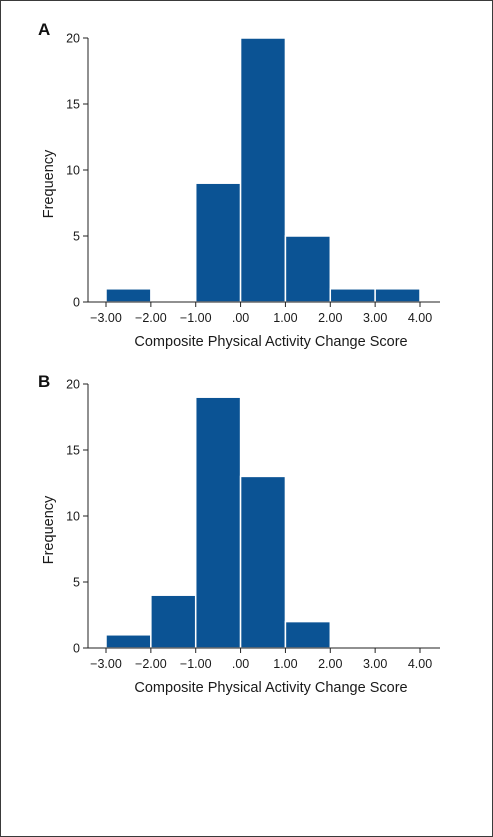 This screenshot has height=837, width=493. Describe the element at coordinates (44, 381) in the screenshot. I see `panel-letter: B` at that location.